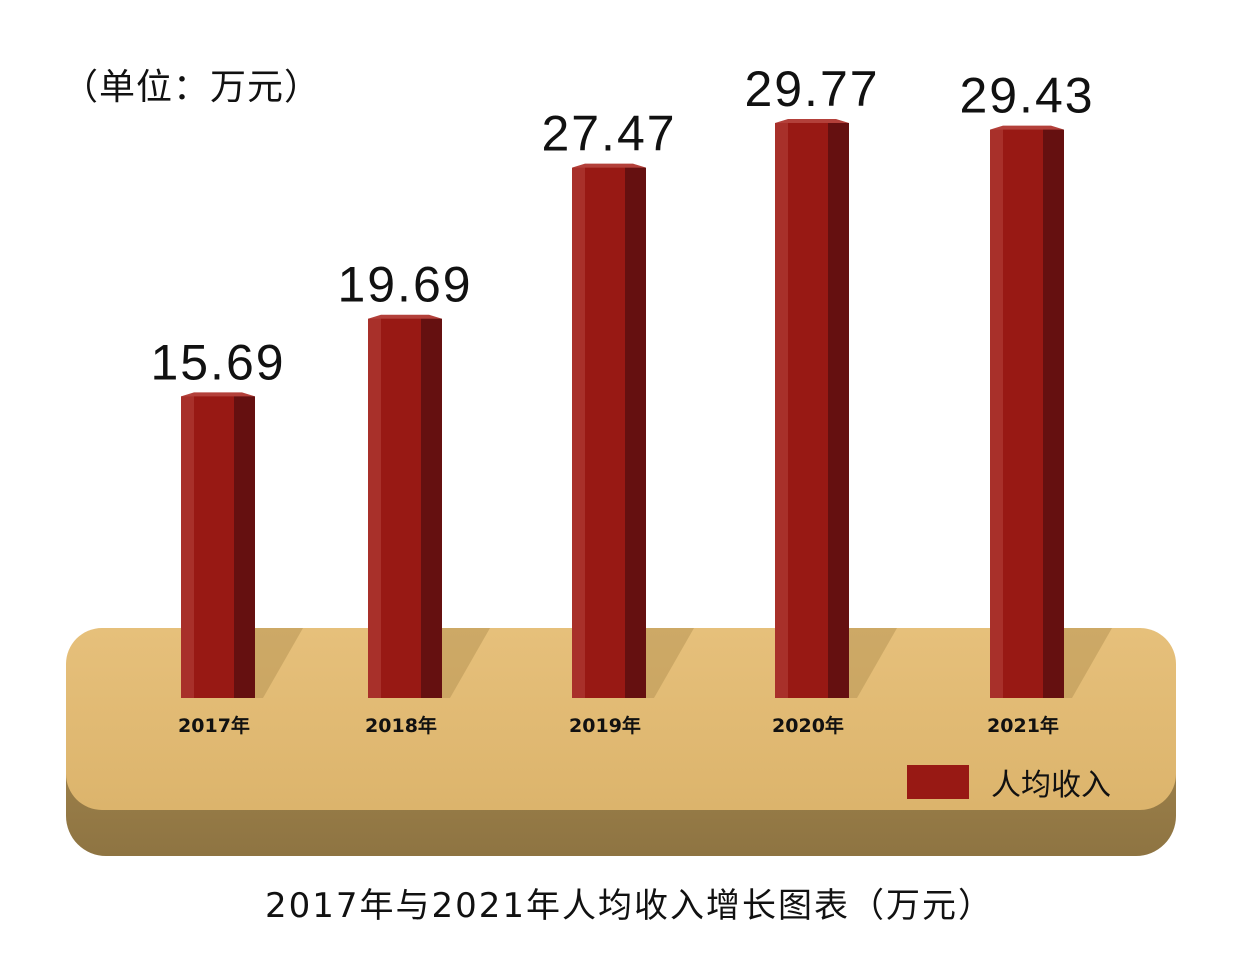 This screenshot has width=1259, height=961. I want to click on category-label: 2021年, so click(1023, 725).